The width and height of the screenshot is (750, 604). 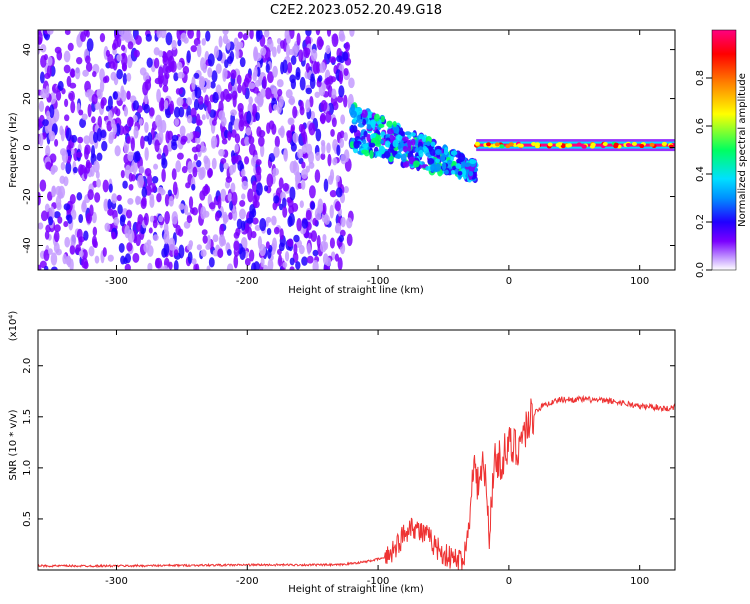 What do you see at coordinates (27, 366) in the screenshot?
I see `snr-y-tick-label: 2.0` at bounding box center [27, 366].